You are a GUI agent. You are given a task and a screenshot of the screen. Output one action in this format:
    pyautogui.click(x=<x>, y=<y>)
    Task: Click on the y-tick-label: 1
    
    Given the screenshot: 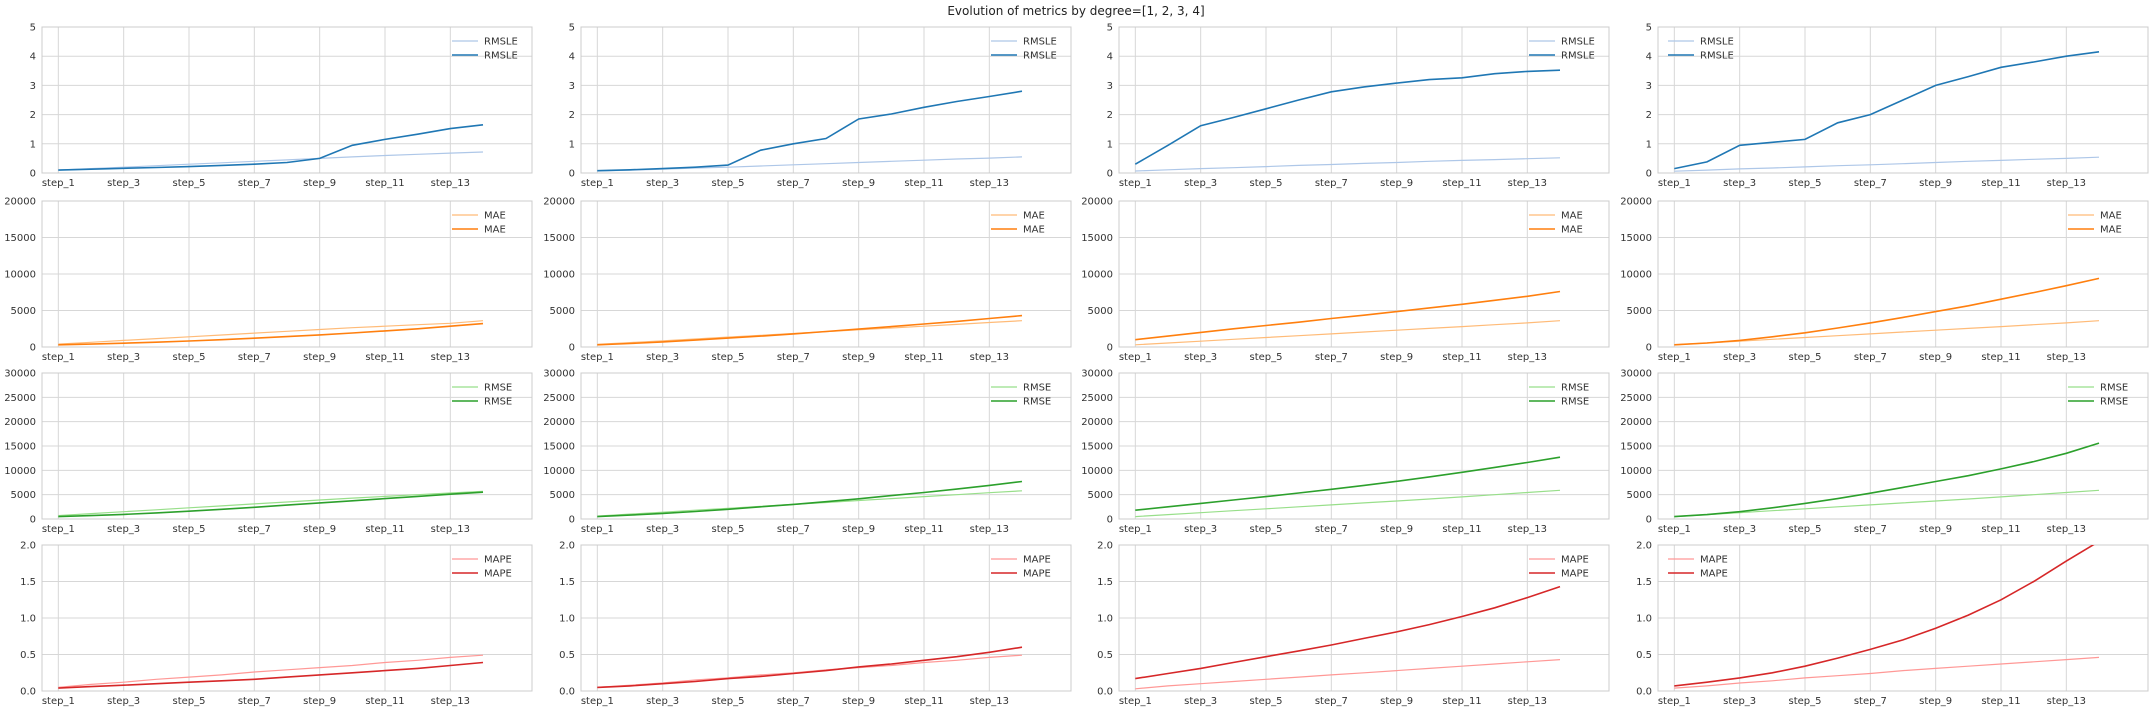 What is the action you would take?
    pyautogui.click(x=1649, y=144)
    